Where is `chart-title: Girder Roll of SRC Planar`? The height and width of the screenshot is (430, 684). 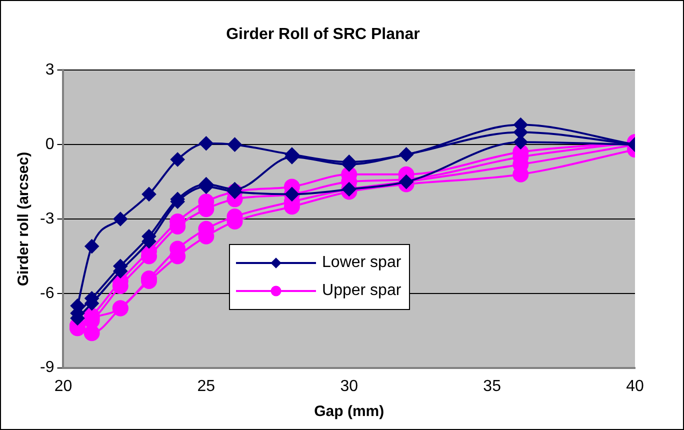
chart-title: Girder Roll of SRC Planar is located at coordinates (323, 35).